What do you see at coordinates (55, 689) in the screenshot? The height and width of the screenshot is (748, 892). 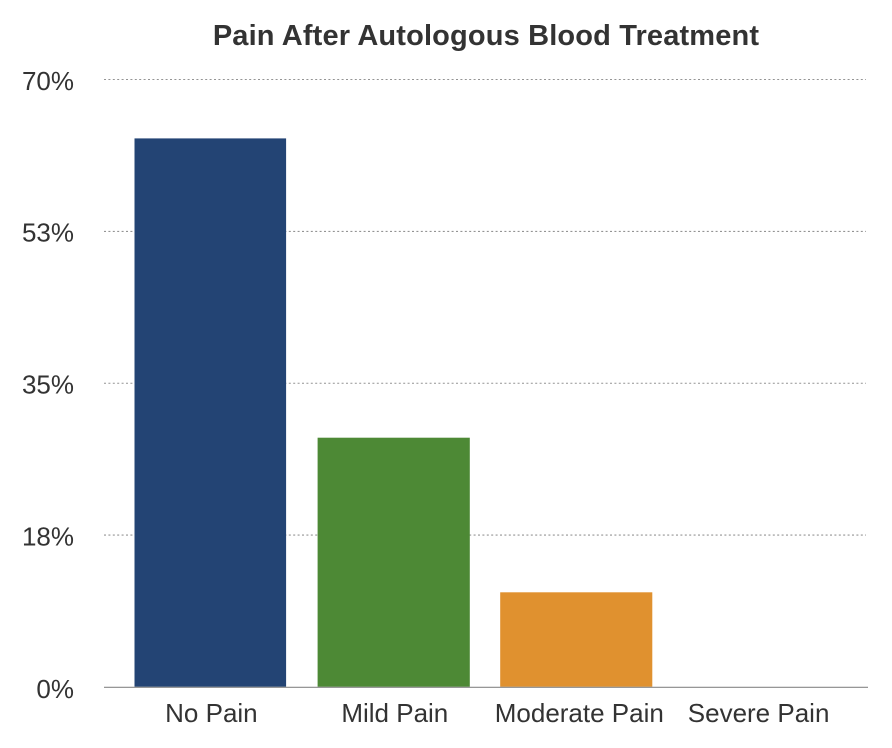 I see `svg-text: 0%` at bounding box center [55, 689].